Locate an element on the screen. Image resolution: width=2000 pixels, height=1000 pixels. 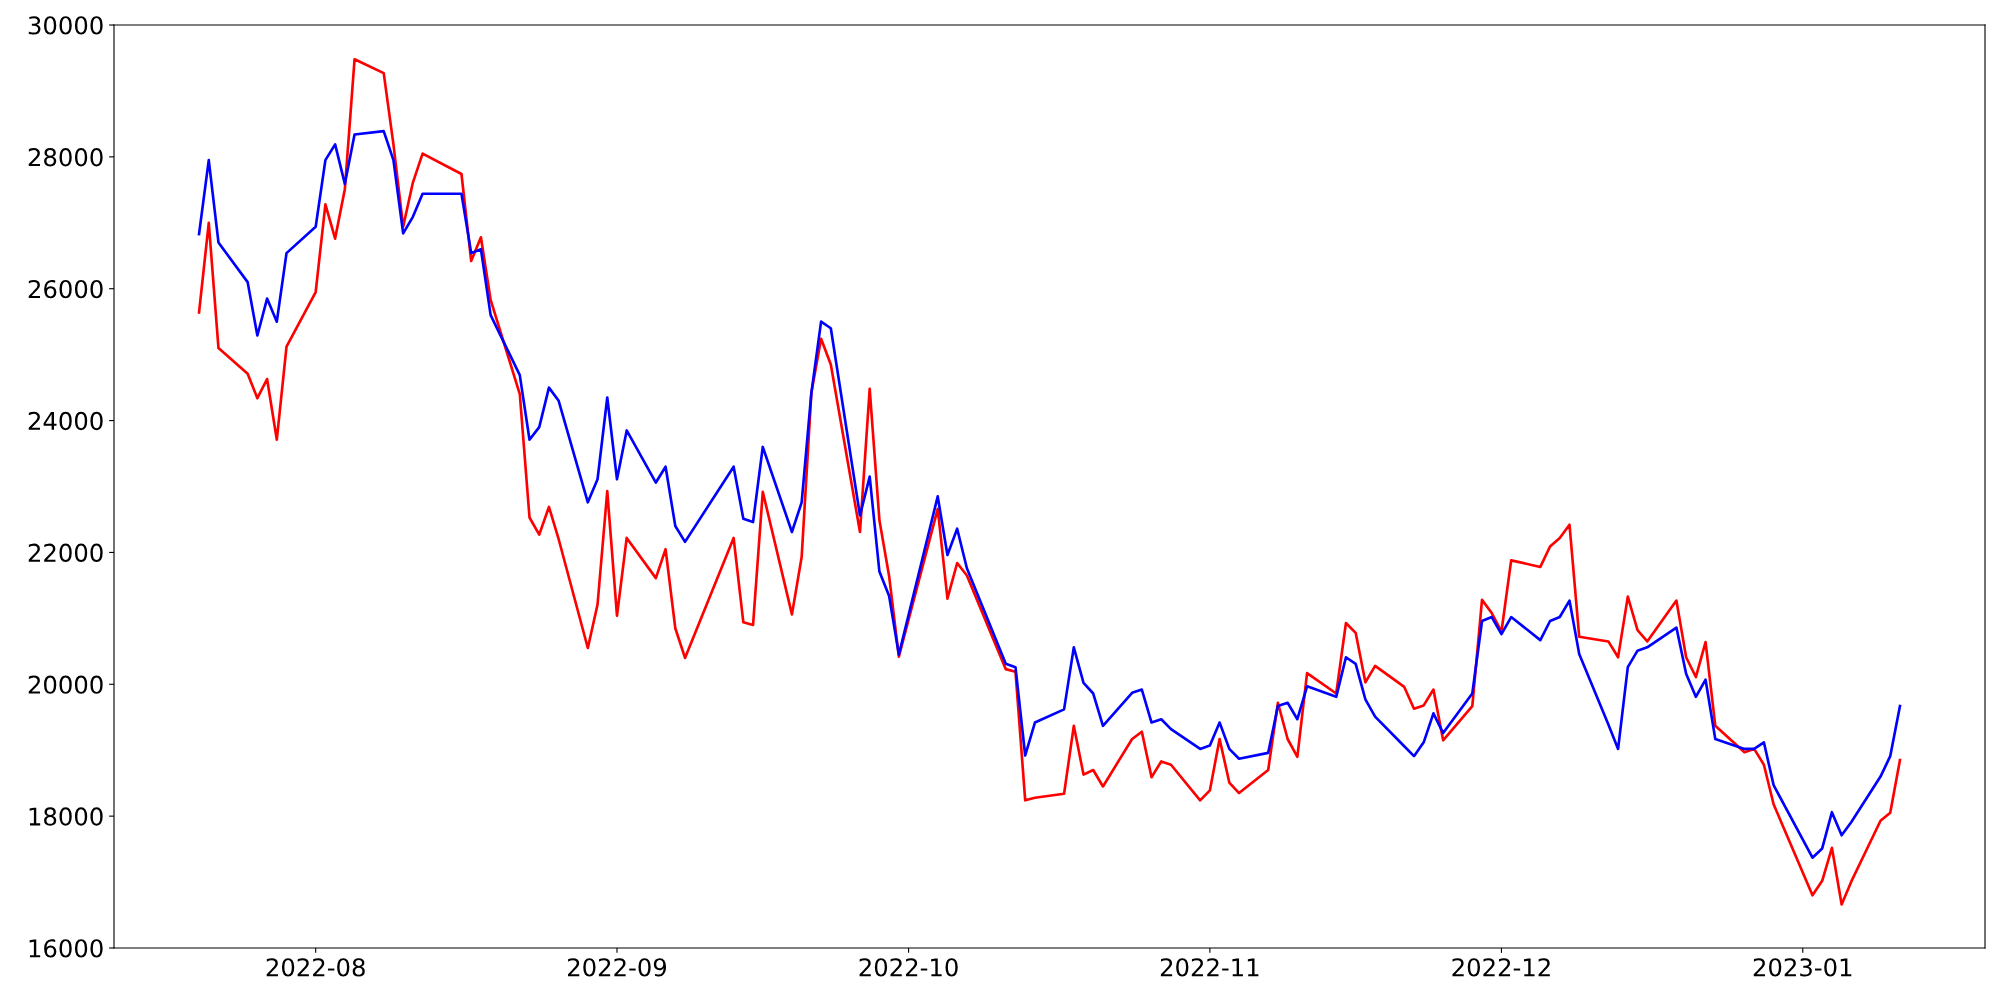
y-tick-label: 22000 is located at coordinates (65, 553).